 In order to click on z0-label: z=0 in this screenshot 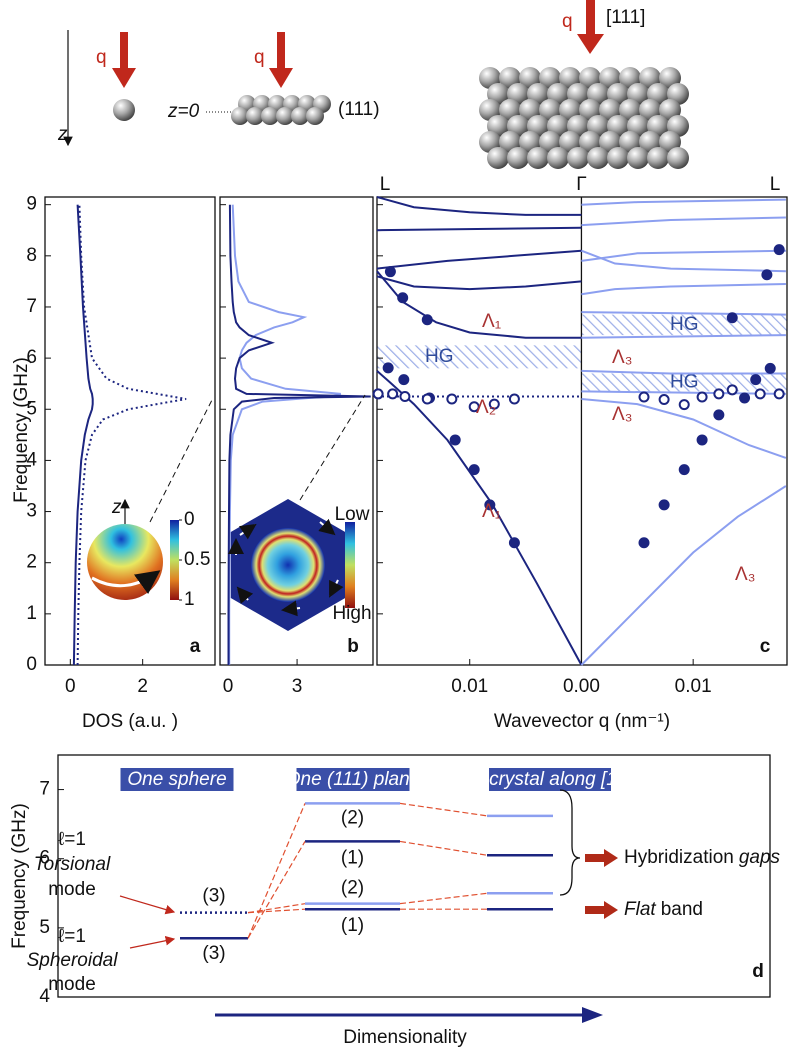, I will do `click(183, 111)`.